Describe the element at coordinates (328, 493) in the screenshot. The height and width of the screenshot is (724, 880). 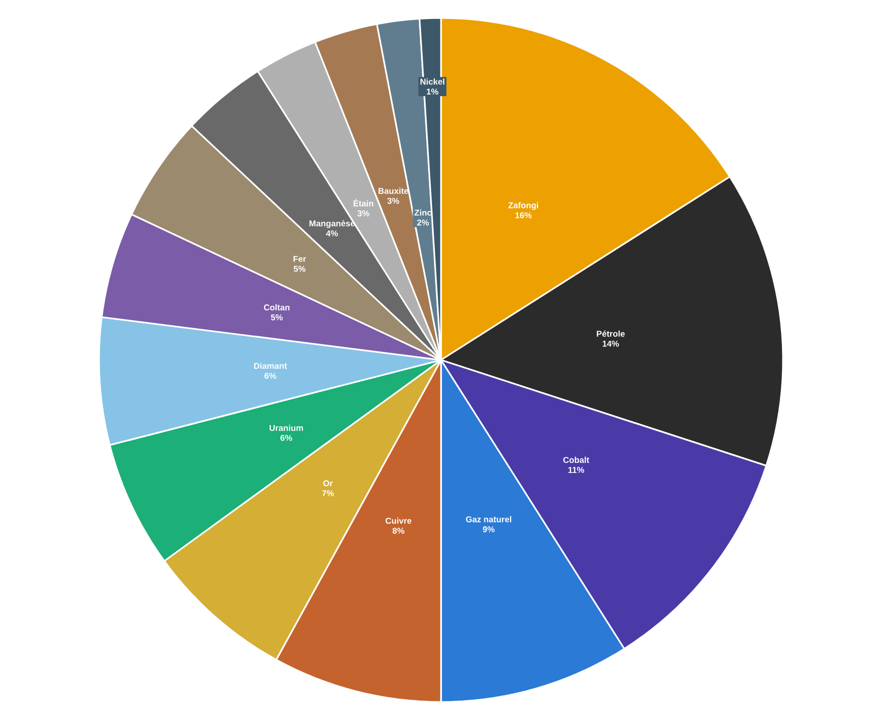
I see `data-label: 7%` at that location.